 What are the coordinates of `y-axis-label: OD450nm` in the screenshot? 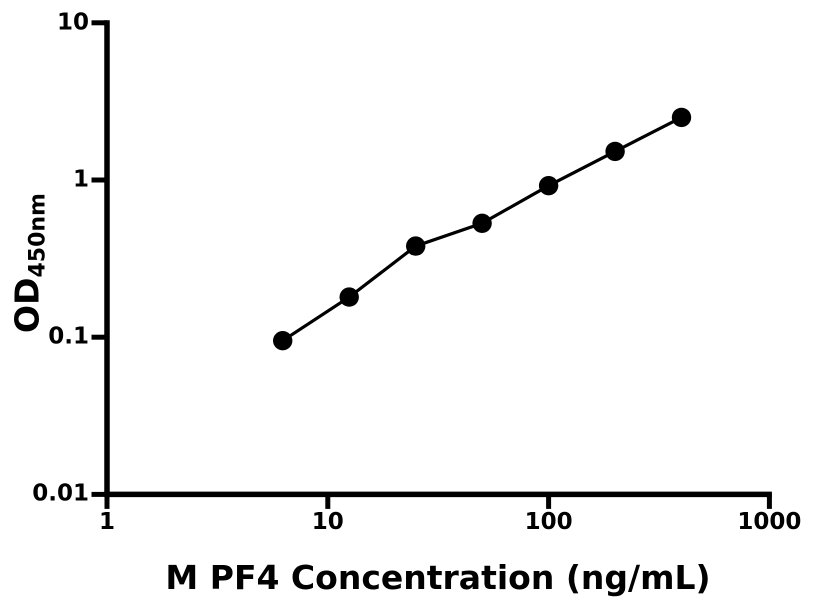 It's located at (33, 263).